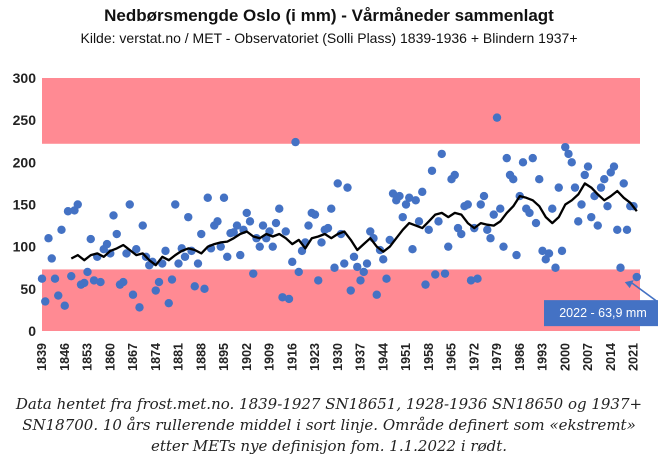  Describe the element at coordinates (247, 357) in the screenshot. I see `x-tick-label-1902: 1902` at that location.